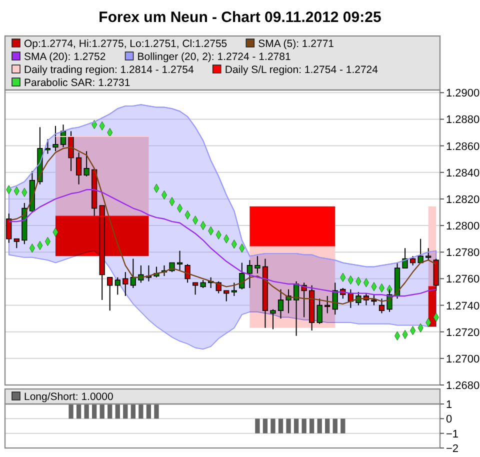 Image resolution: width=480 pixels, height=457 pixels. I want to click on y-tick-label: 1.2880, so click(463, 120).